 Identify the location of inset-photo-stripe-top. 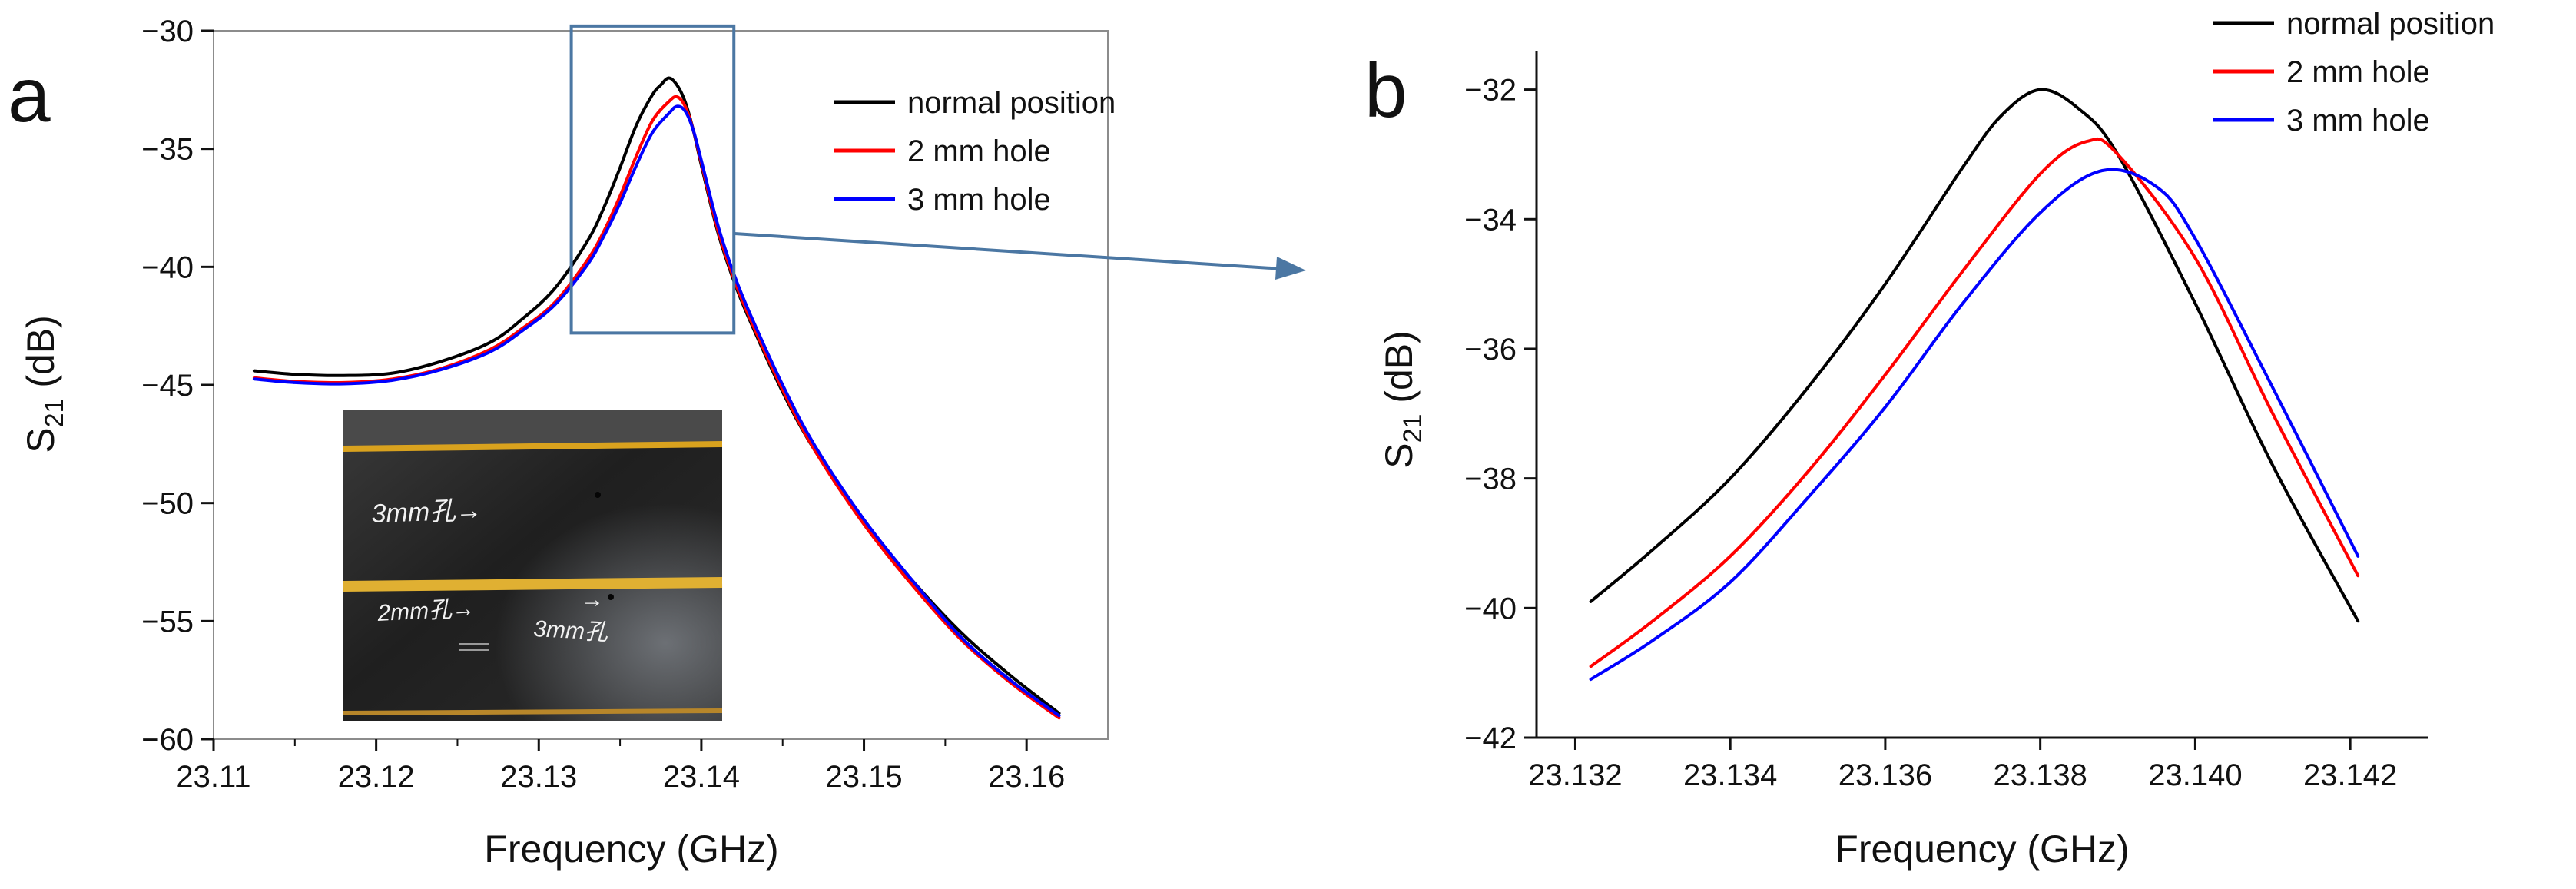
(533, 446).